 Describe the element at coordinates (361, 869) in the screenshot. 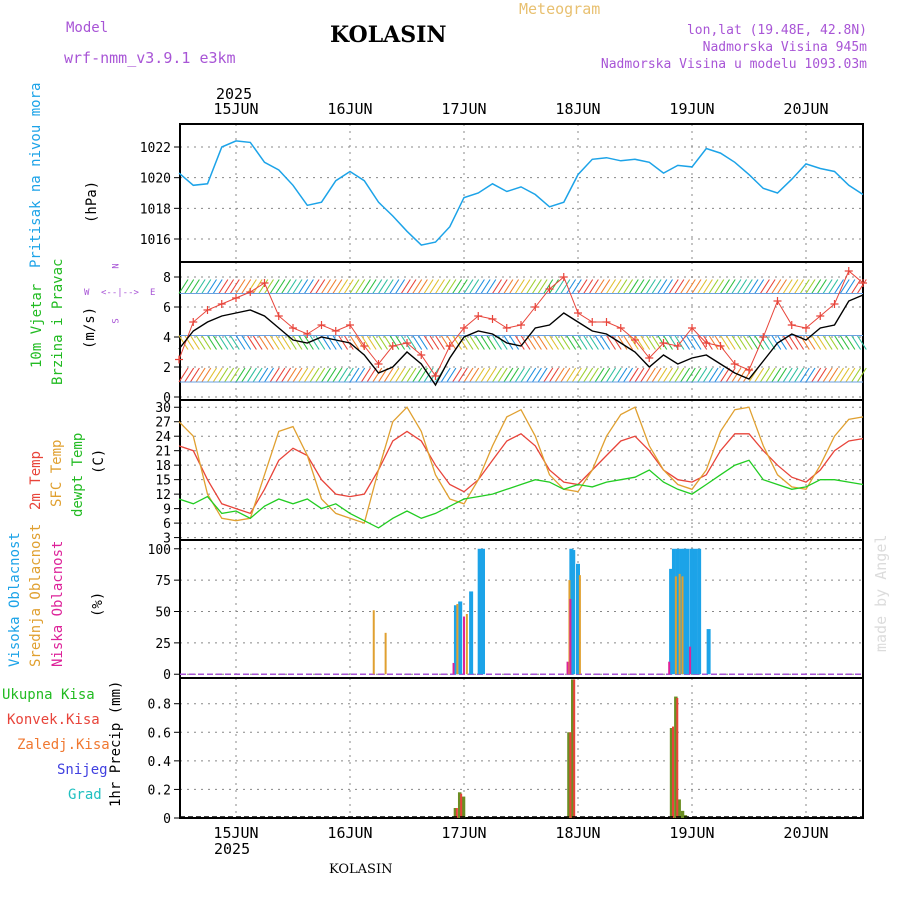

I see `footer-station: KOLASIN` at that location.